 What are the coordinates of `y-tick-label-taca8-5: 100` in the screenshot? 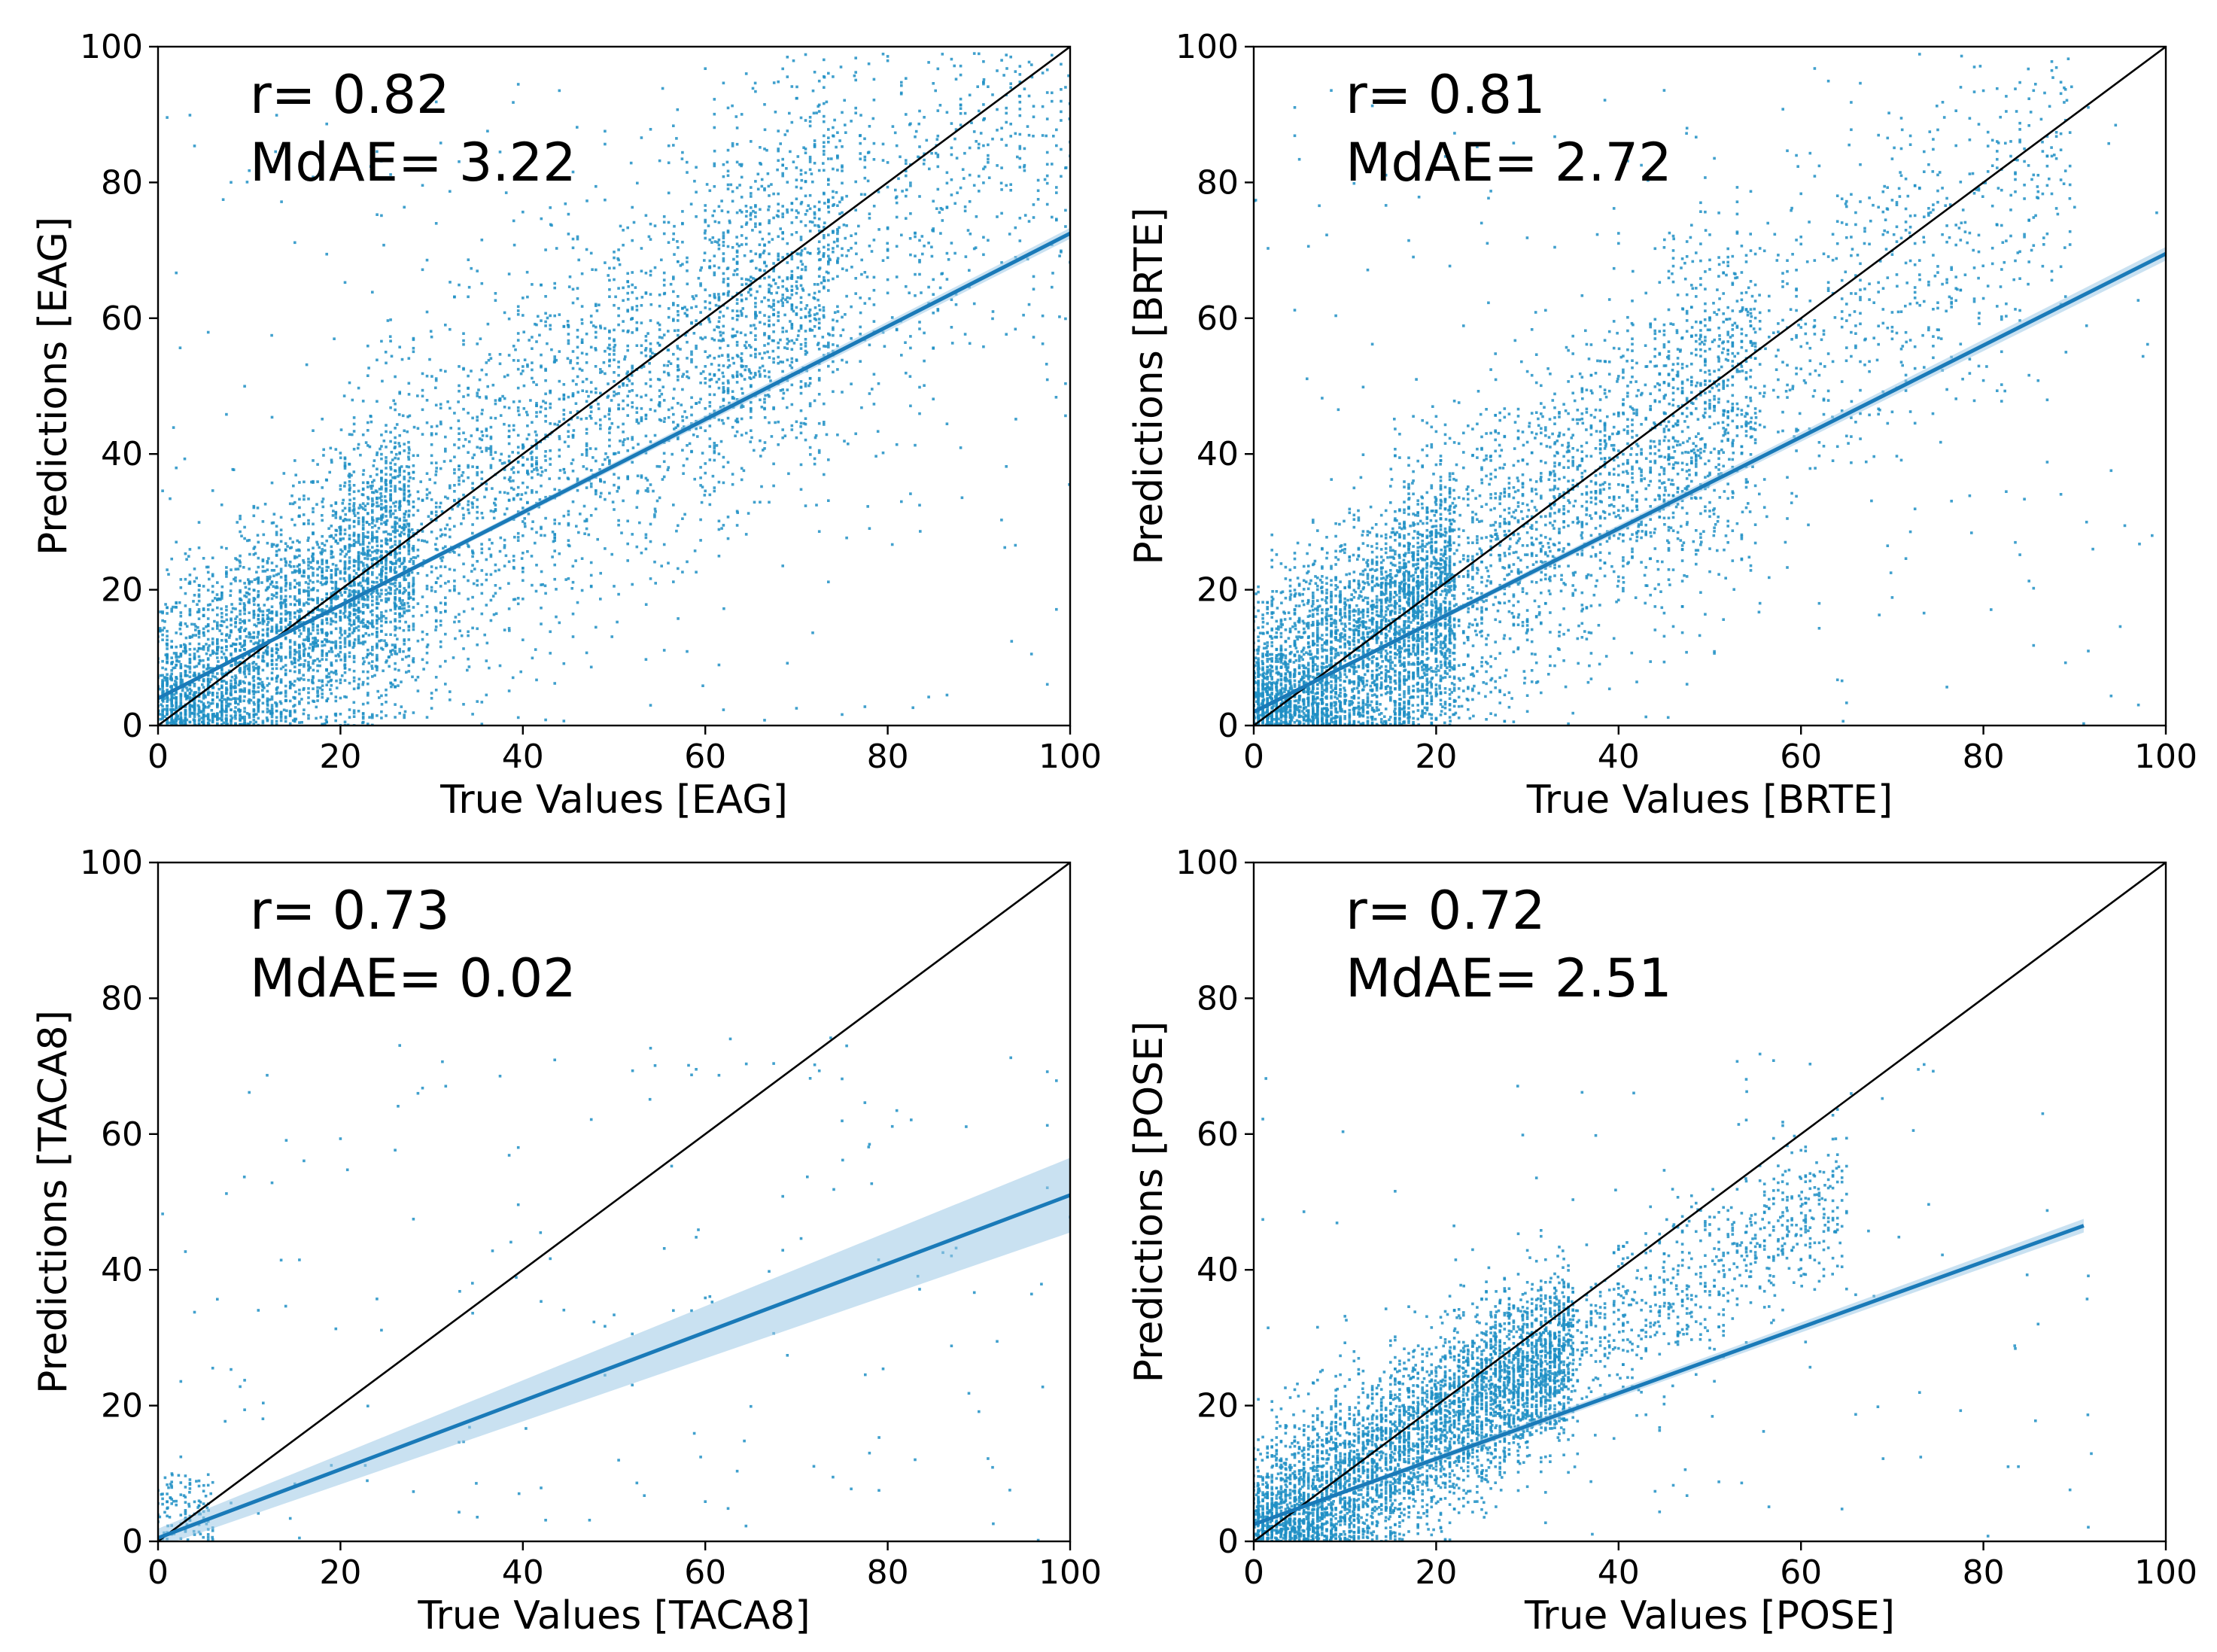 It's located at (111, 863).